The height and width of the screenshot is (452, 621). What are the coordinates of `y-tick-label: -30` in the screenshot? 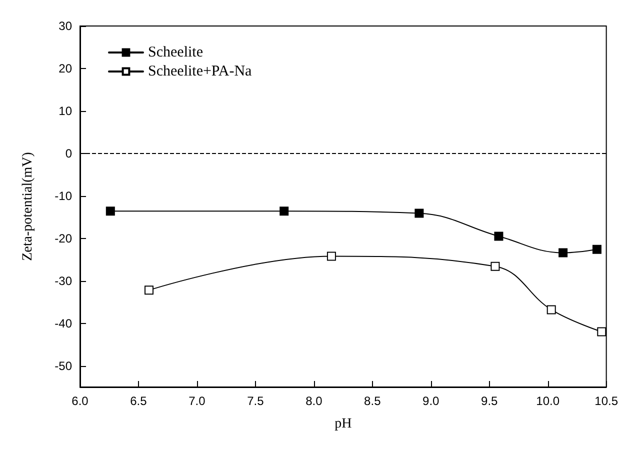 It's located at (63, 281).